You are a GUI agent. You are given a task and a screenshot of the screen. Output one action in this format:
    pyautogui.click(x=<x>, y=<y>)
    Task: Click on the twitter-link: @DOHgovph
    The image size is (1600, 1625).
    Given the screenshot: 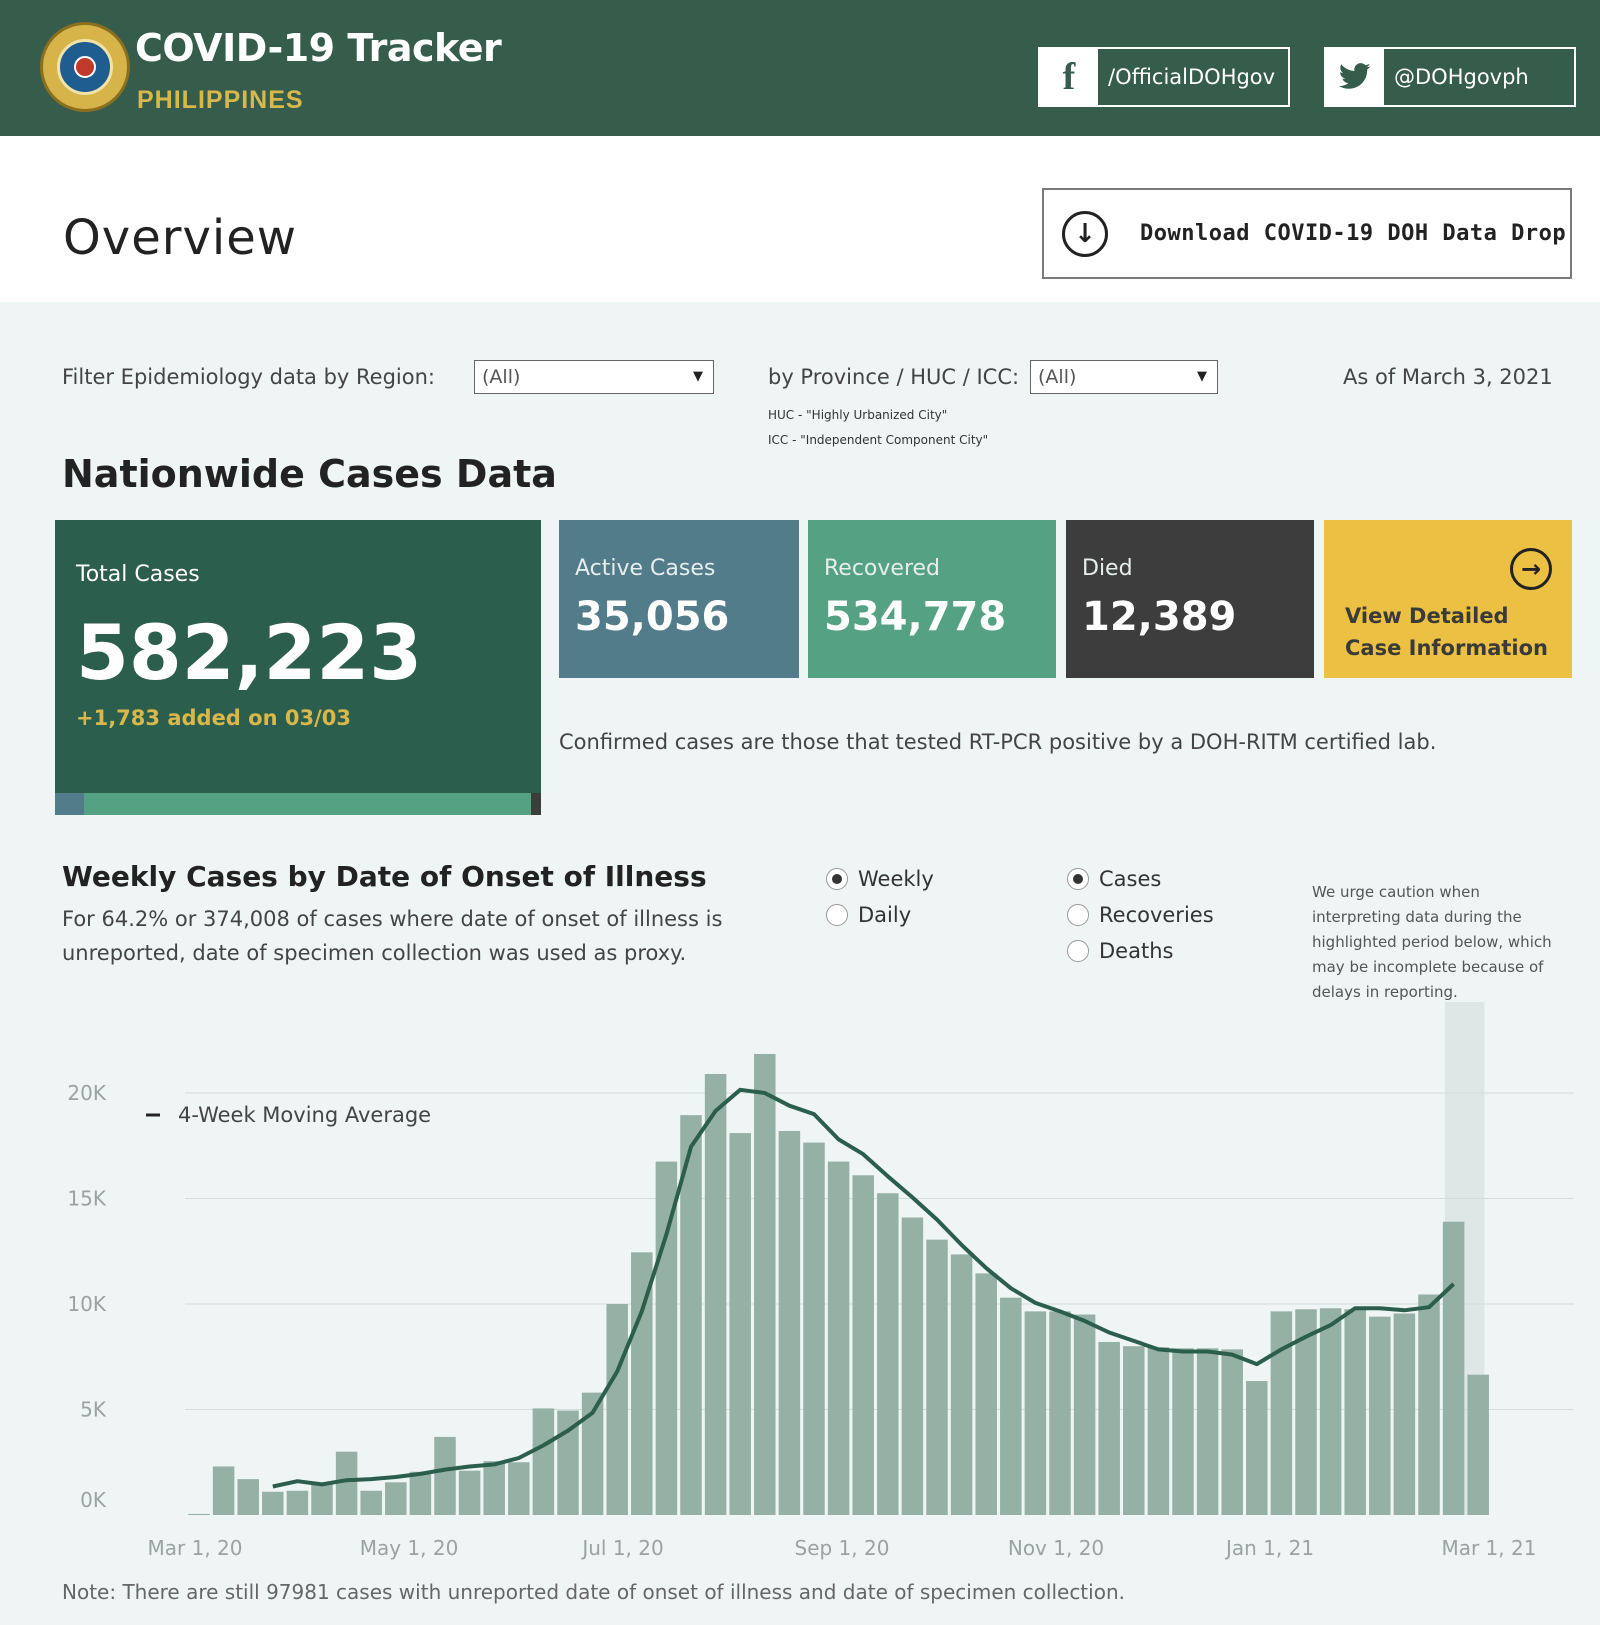 What is the action you would take?
    pyautogui.click(x=1450, y=77)
    